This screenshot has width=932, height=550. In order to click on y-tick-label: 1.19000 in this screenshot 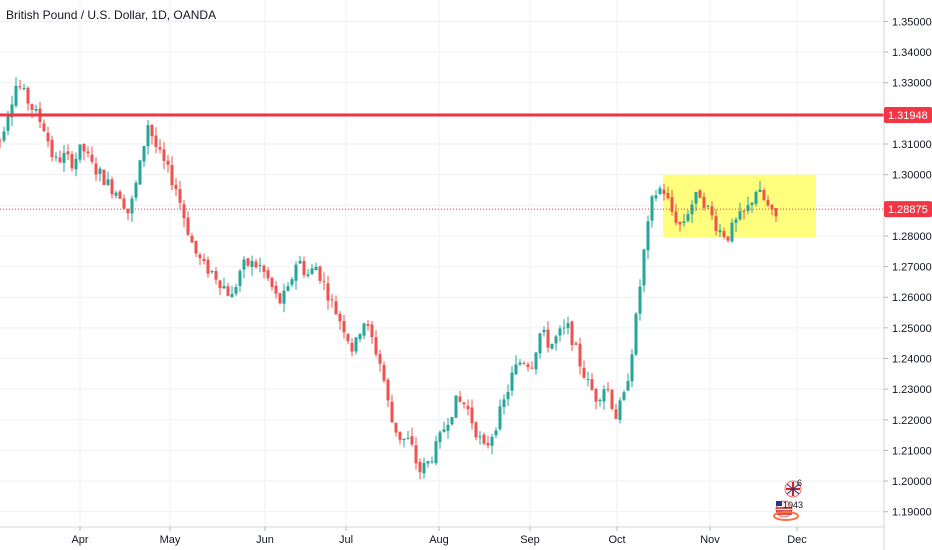, I will do `click(912, 513)`.